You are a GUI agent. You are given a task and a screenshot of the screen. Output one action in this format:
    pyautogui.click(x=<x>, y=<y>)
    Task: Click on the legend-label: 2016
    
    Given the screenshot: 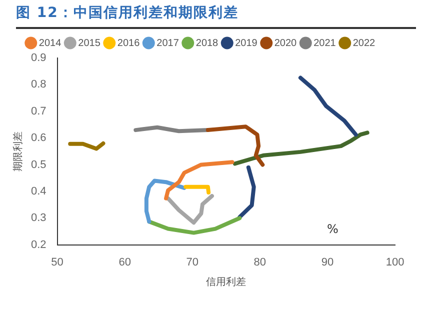 What is the action you would take?
    pyautogui.click(x=128, y=43)
    